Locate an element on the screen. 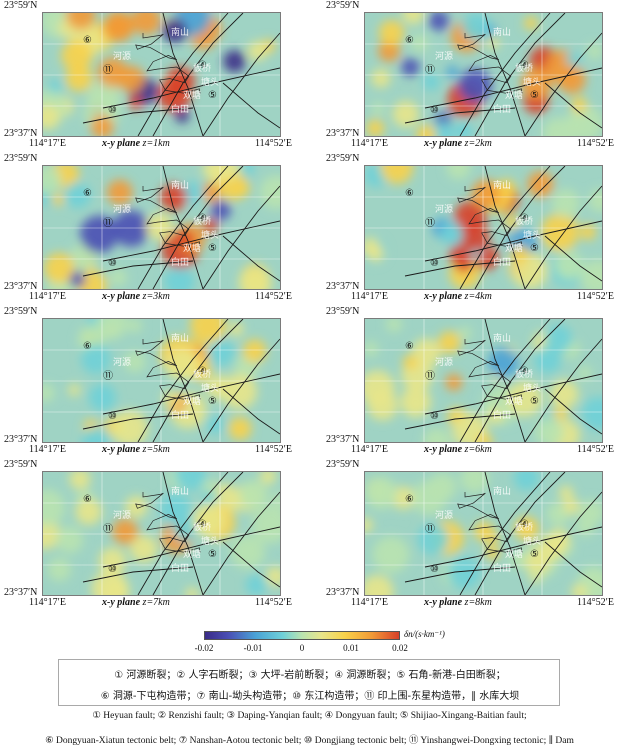 Image resolution: width=619 pixels, height=753 pixels. depth-label: z=6km is located at coordinates (478, 449).